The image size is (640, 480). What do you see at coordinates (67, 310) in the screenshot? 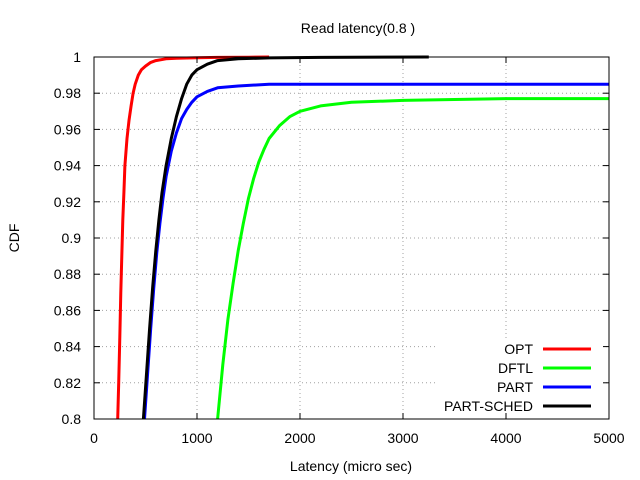
I see `y-tick-label: 0.86` at bounding box center [67, 310].